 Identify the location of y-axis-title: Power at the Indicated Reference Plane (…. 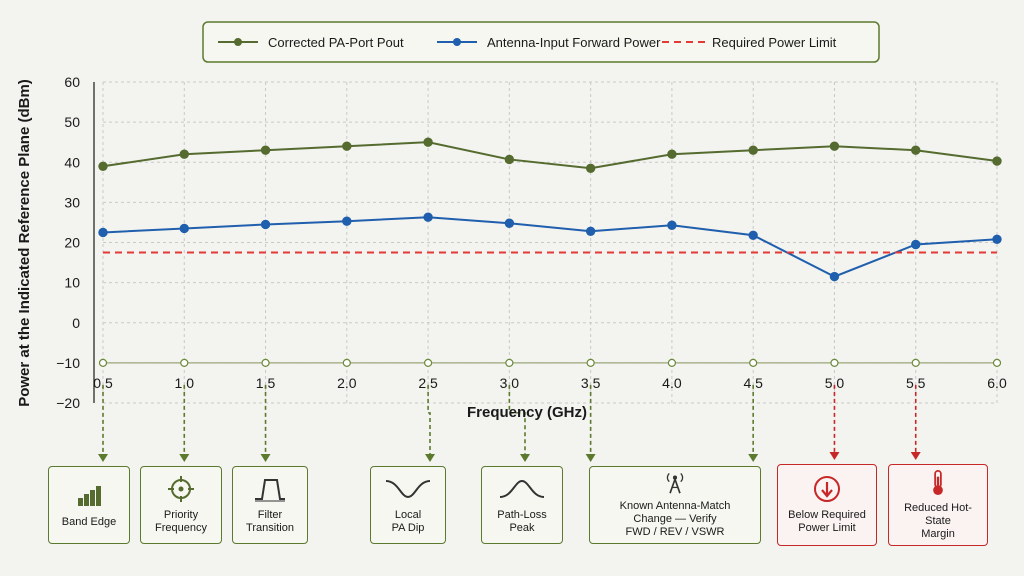
(24, 243).